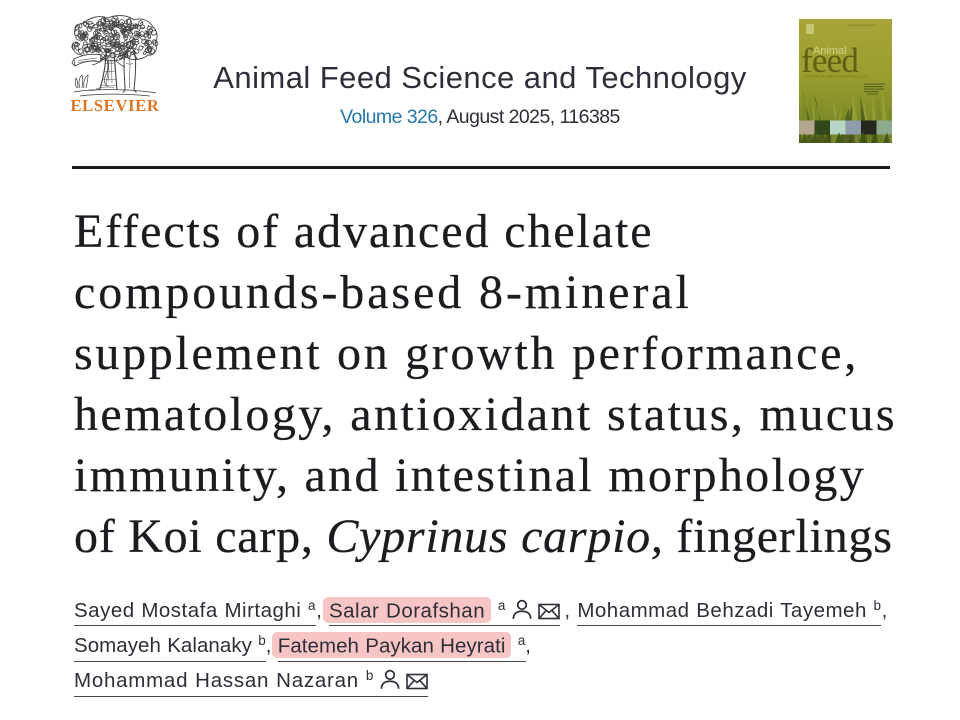 The image size is (960, 720). Describe the element at coordinates (830, 51) in the screenshot. I see `svg-text: Animal` at that location.